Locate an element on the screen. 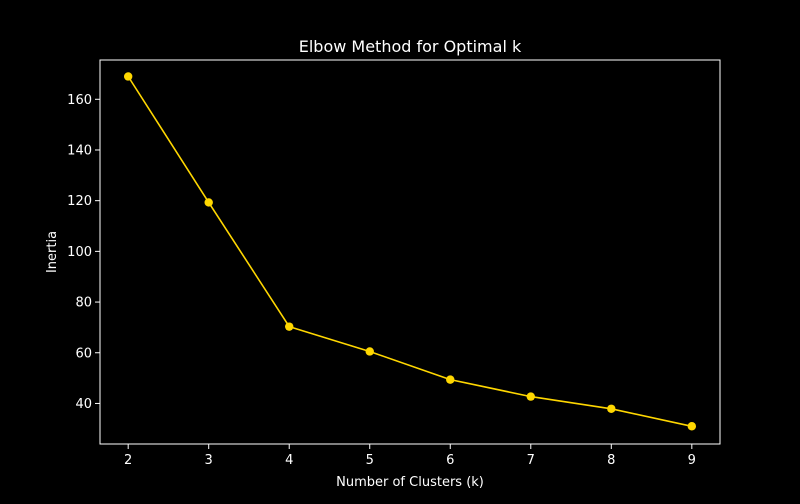  x-tick-label: 5 is located at coordinates (370, 460).